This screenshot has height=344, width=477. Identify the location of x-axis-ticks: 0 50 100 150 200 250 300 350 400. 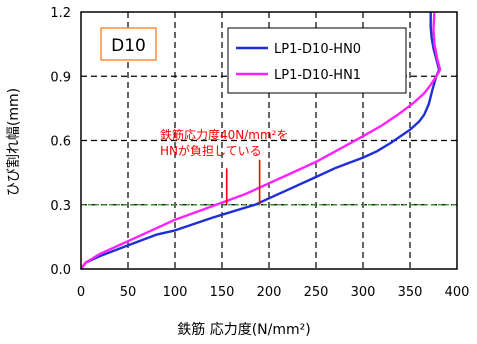
(273, 292).